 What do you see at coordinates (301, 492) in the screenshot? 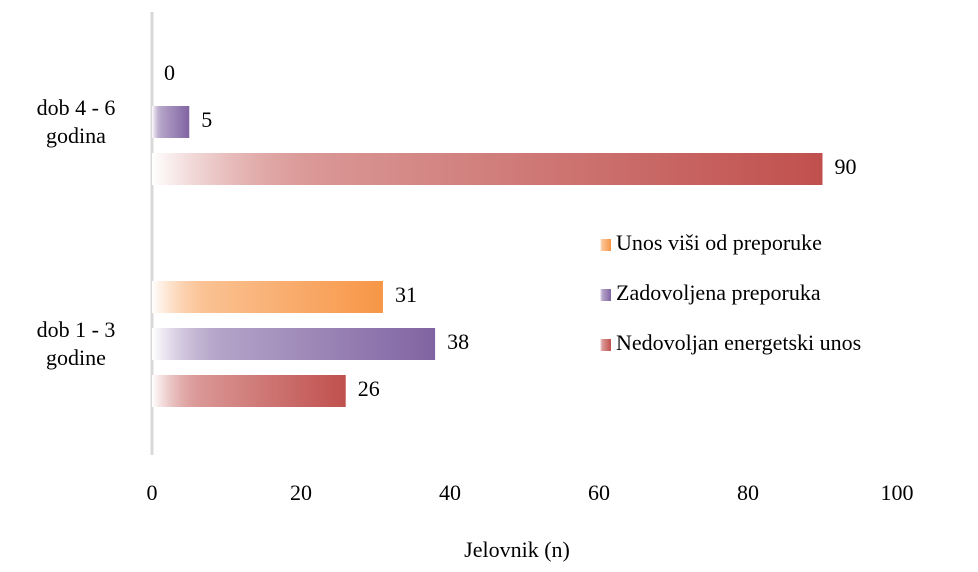
I see `x-tick-label: 20` at bounding box center [301, 492].